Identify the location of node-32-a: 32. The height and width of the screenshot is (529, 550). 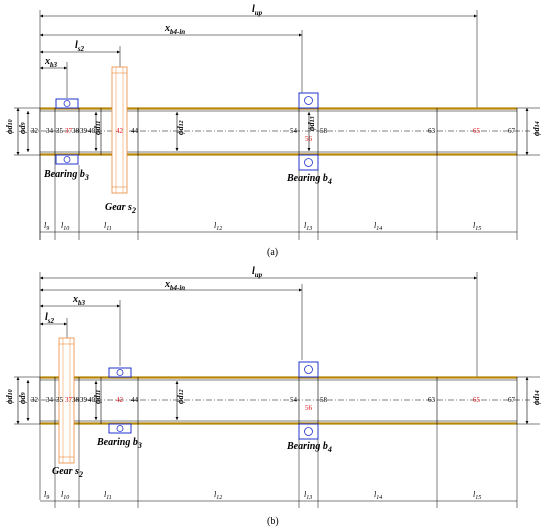
(35, 131).